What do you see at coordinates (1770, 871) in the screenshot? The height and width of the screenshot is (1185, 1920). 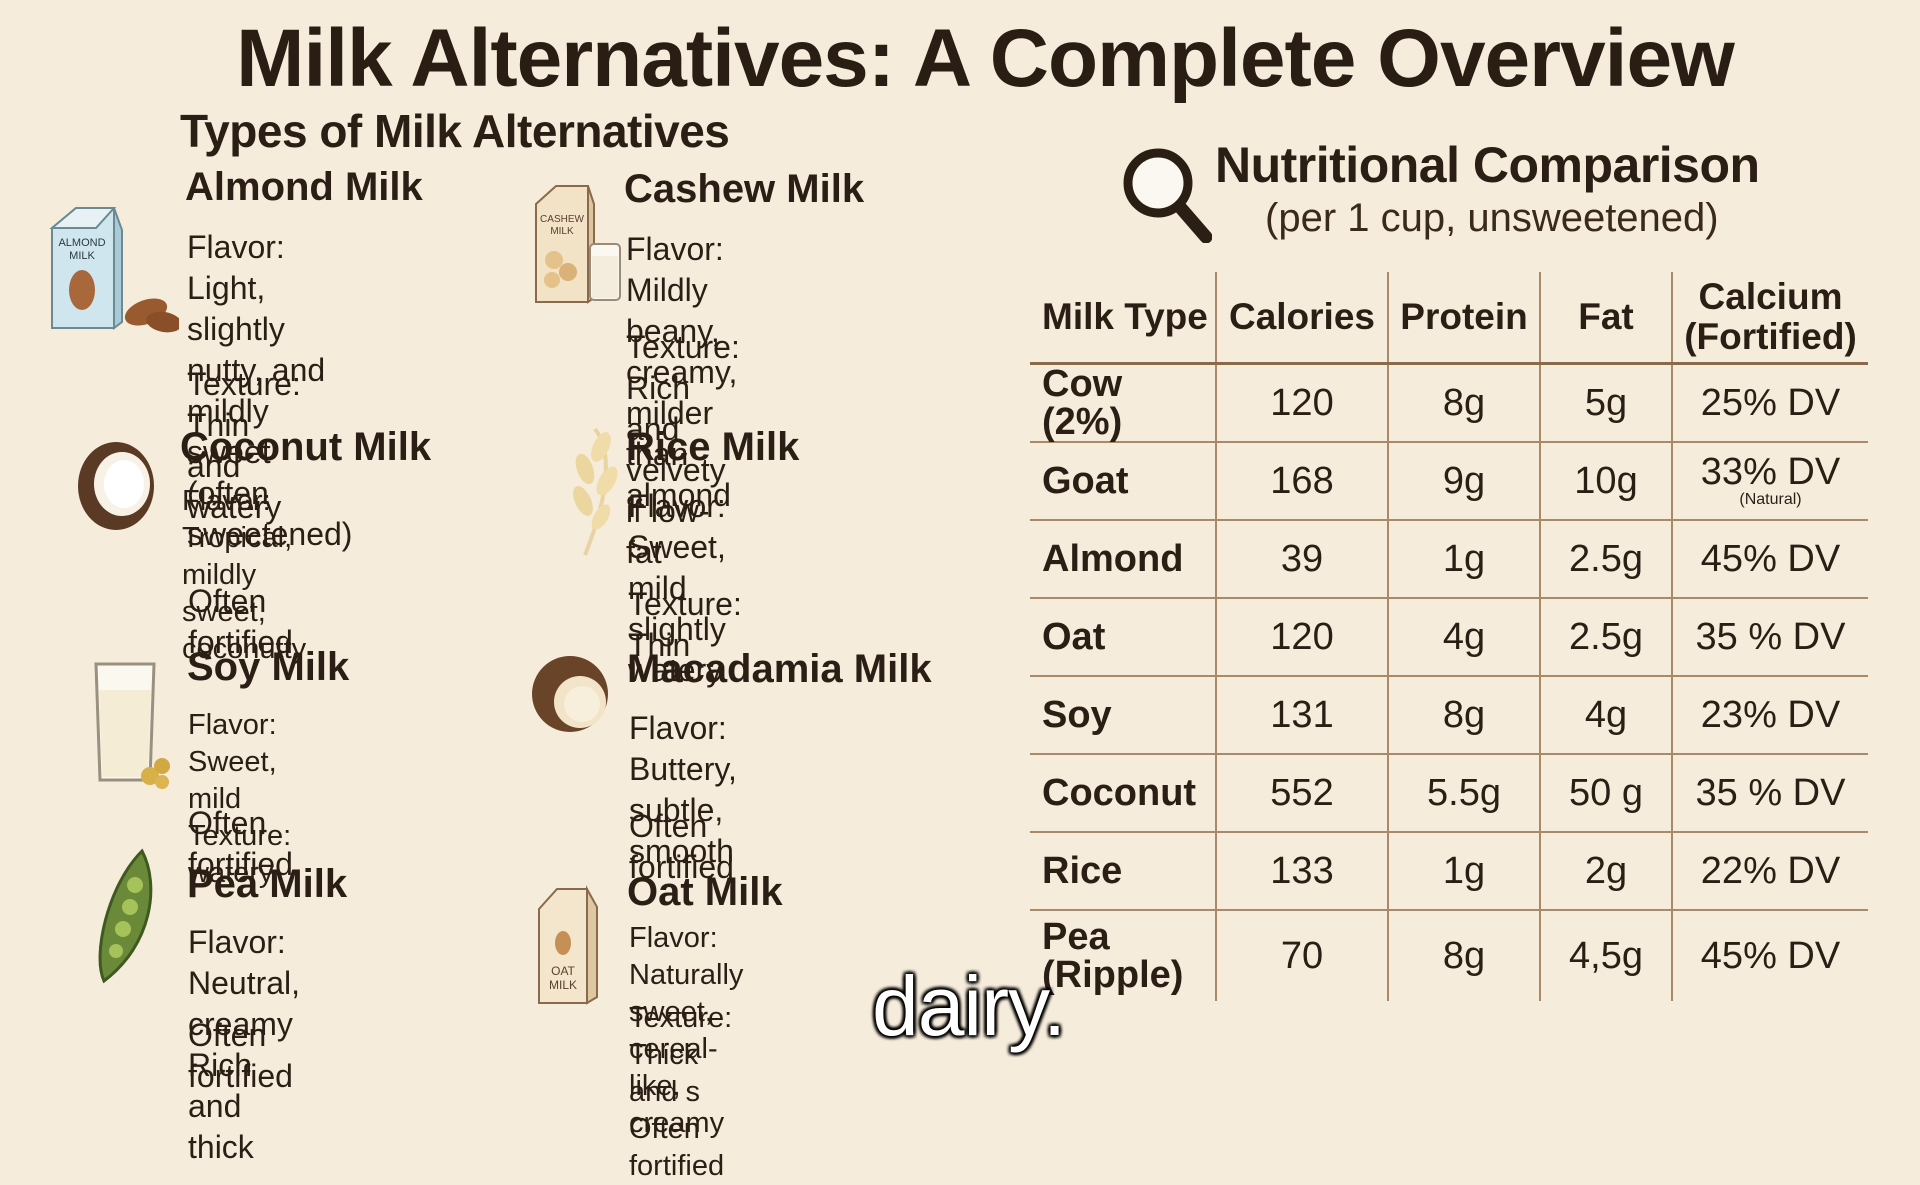 I see `calcium-cell: 22% DV` at bounding box center [1770, 871].